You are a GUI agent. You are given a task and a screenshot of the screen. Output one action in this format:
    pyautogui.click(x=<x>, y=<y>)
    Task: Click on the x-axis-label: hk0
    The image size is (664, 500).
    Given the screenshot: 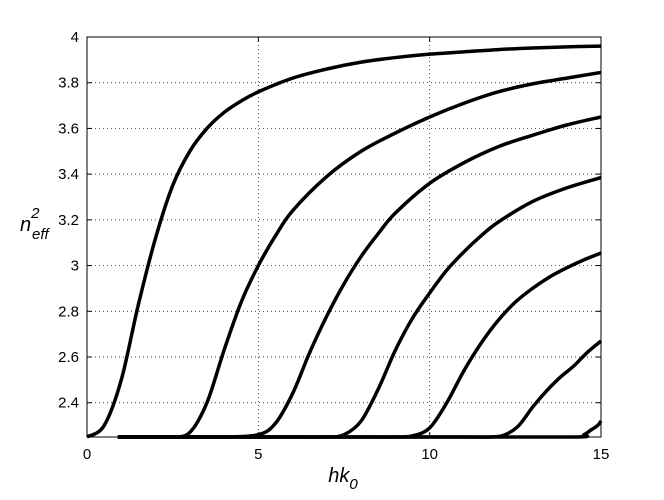 What is the action you would take?
    pyautogui.click(x=343, y=479)
    